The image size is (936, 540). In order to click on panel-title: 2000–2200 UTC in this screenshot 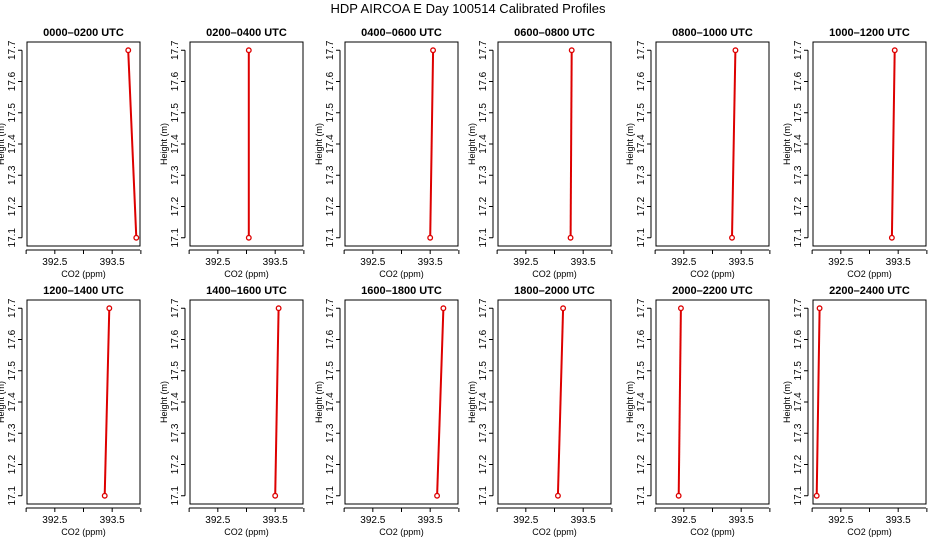, I will do `click(712, 291)`.